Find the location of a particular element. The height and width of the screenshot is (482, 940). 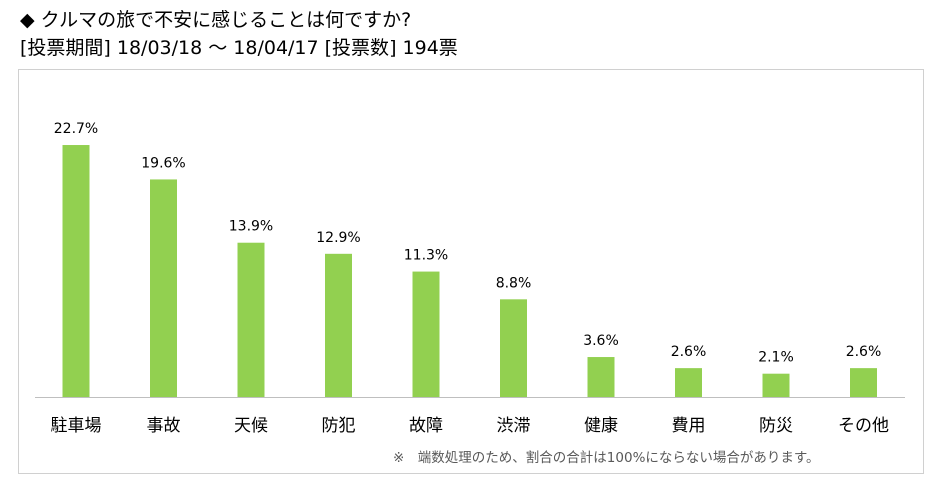

value-label-9: 2.1% is located at coordinates (776, 358).